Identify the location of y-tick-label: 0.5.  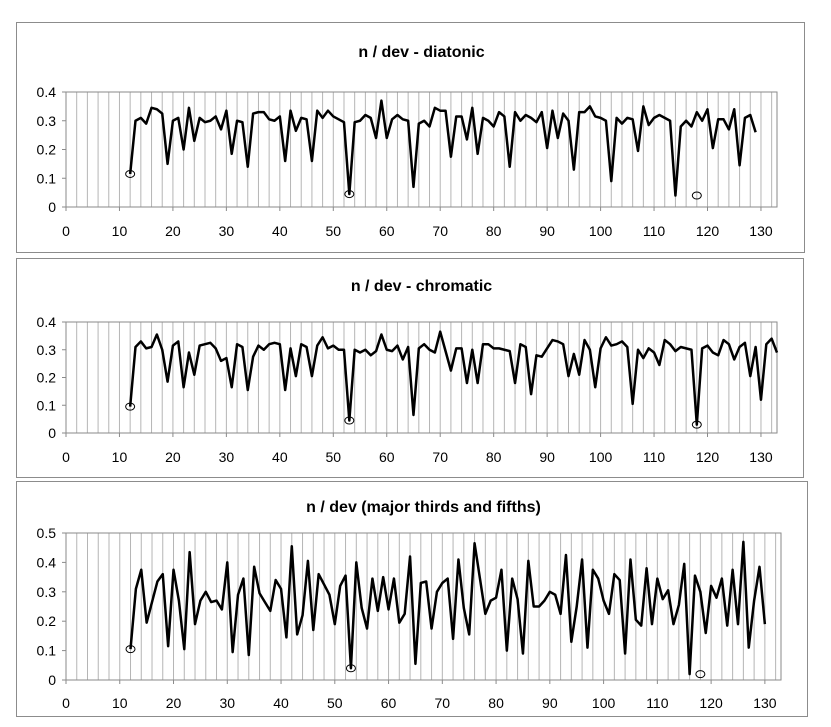
(47, 533).